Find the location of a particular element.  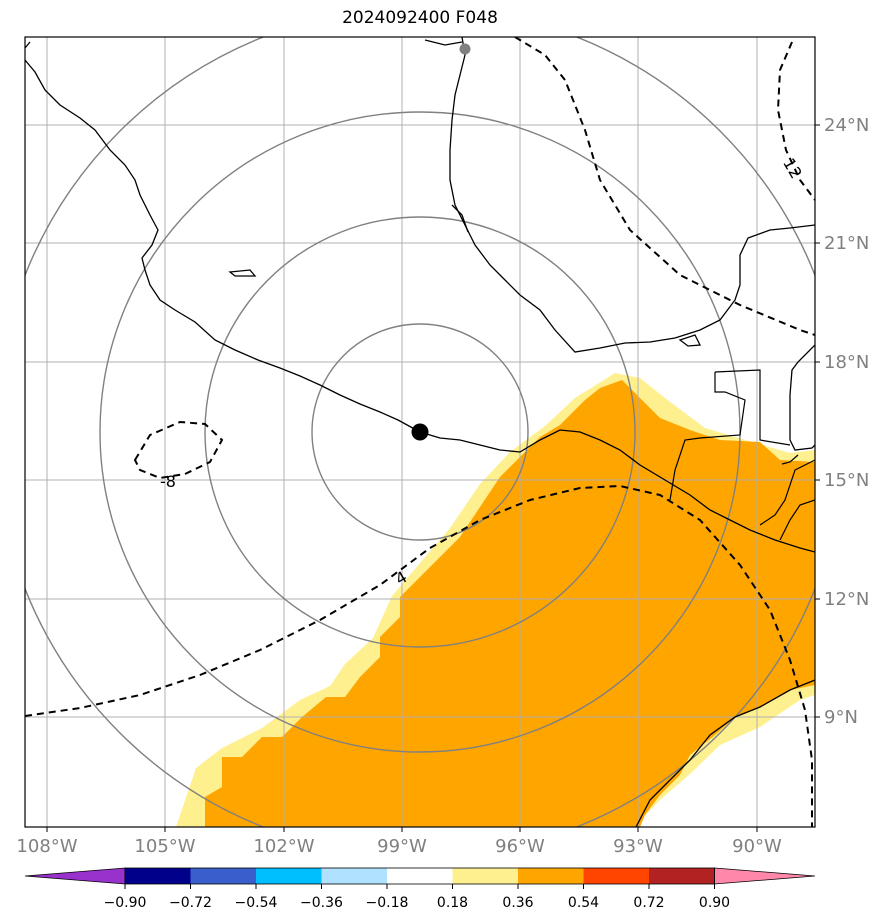

lat-label-15n: 15°N is located at coordinates (846, 480).